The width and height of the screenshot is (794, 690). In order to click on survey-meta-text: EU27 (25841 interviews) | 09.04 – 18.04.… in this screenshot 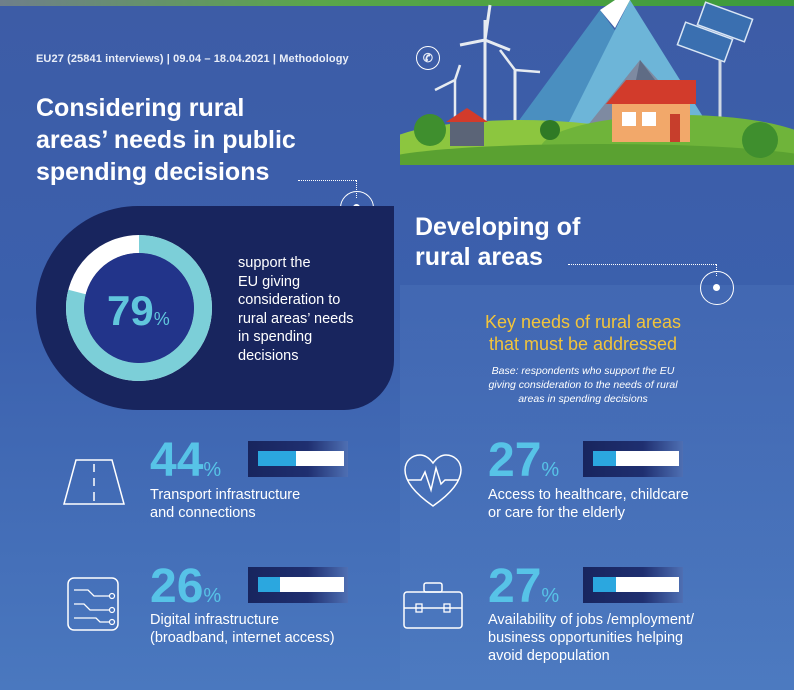, I will do `click(192, 59)`.